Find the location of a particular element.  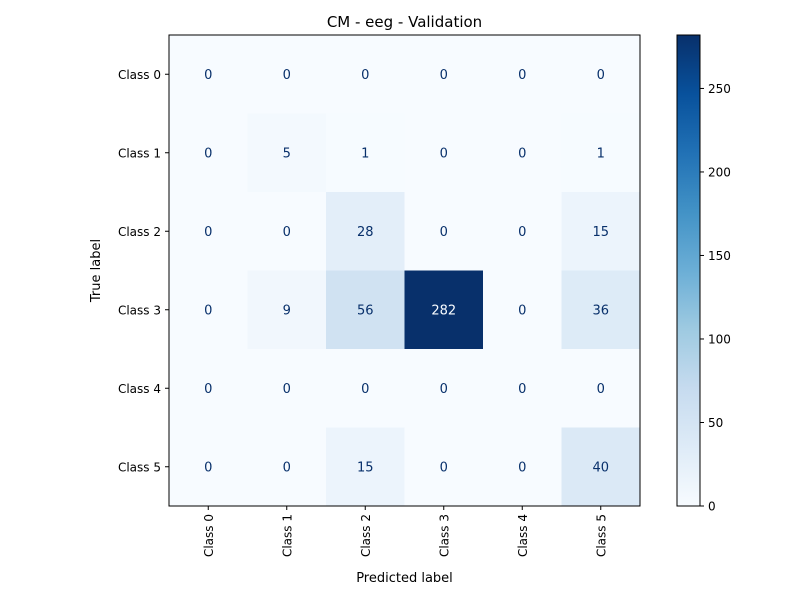

colorbar-tick-label: 200 is located at coordinates (719, 172).